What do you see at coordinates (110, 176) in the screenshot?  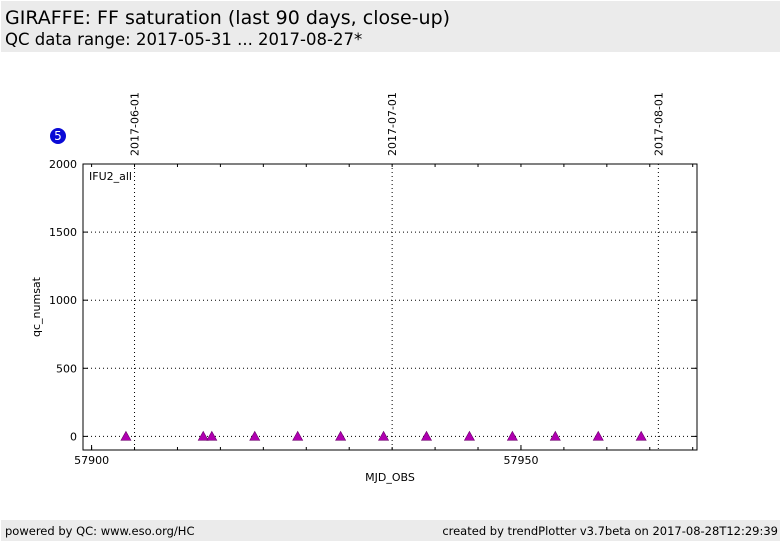 I see `series-label: IFU2_all` at bounding box center [110, 176].